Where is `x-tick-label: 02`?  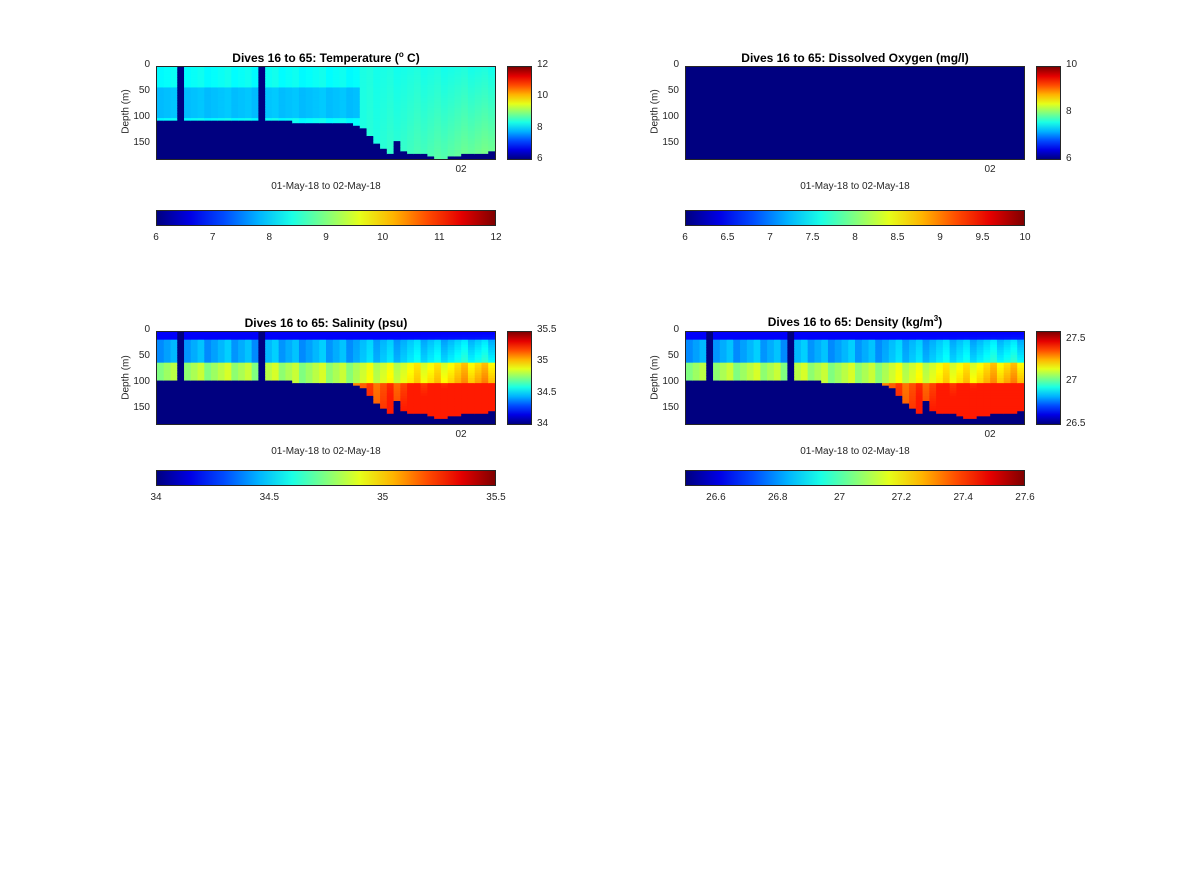 x-tick-label: 02 is located at coordinates (461, 169).